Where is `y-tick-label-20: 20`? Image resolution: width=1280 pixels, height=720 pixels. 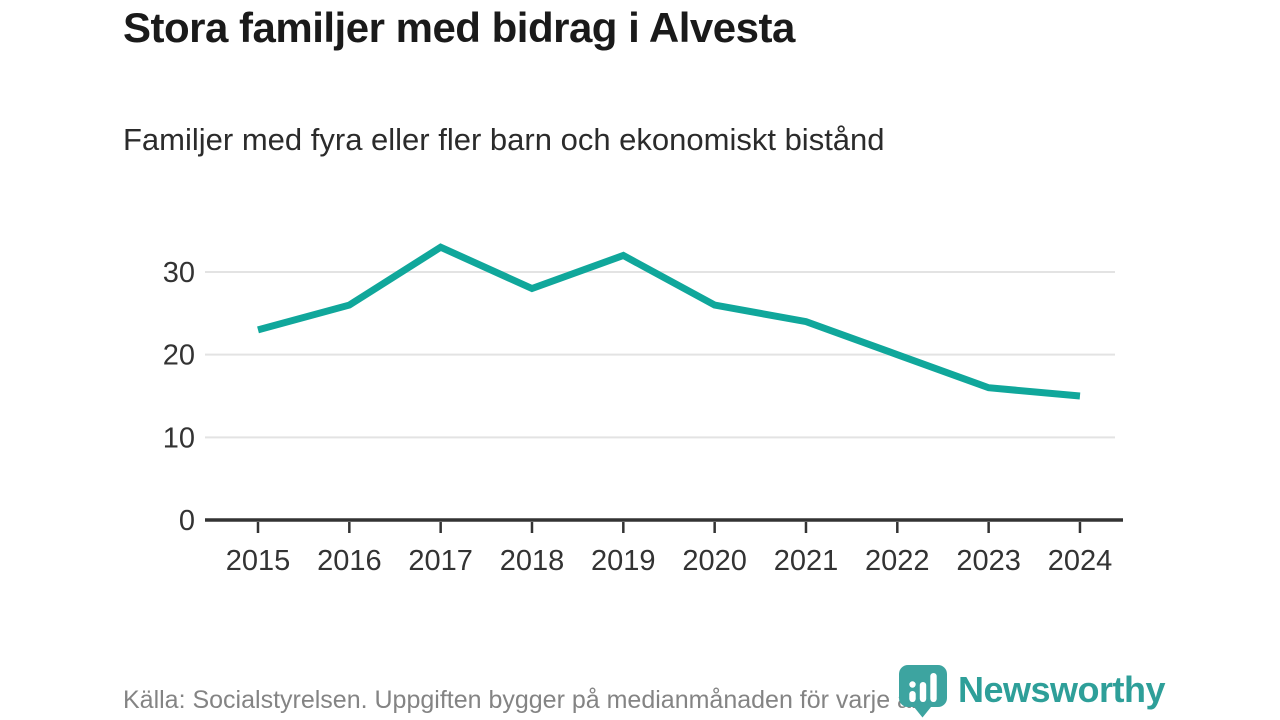 y-tick-label-20: 20 is located at coordinates (179, 356).